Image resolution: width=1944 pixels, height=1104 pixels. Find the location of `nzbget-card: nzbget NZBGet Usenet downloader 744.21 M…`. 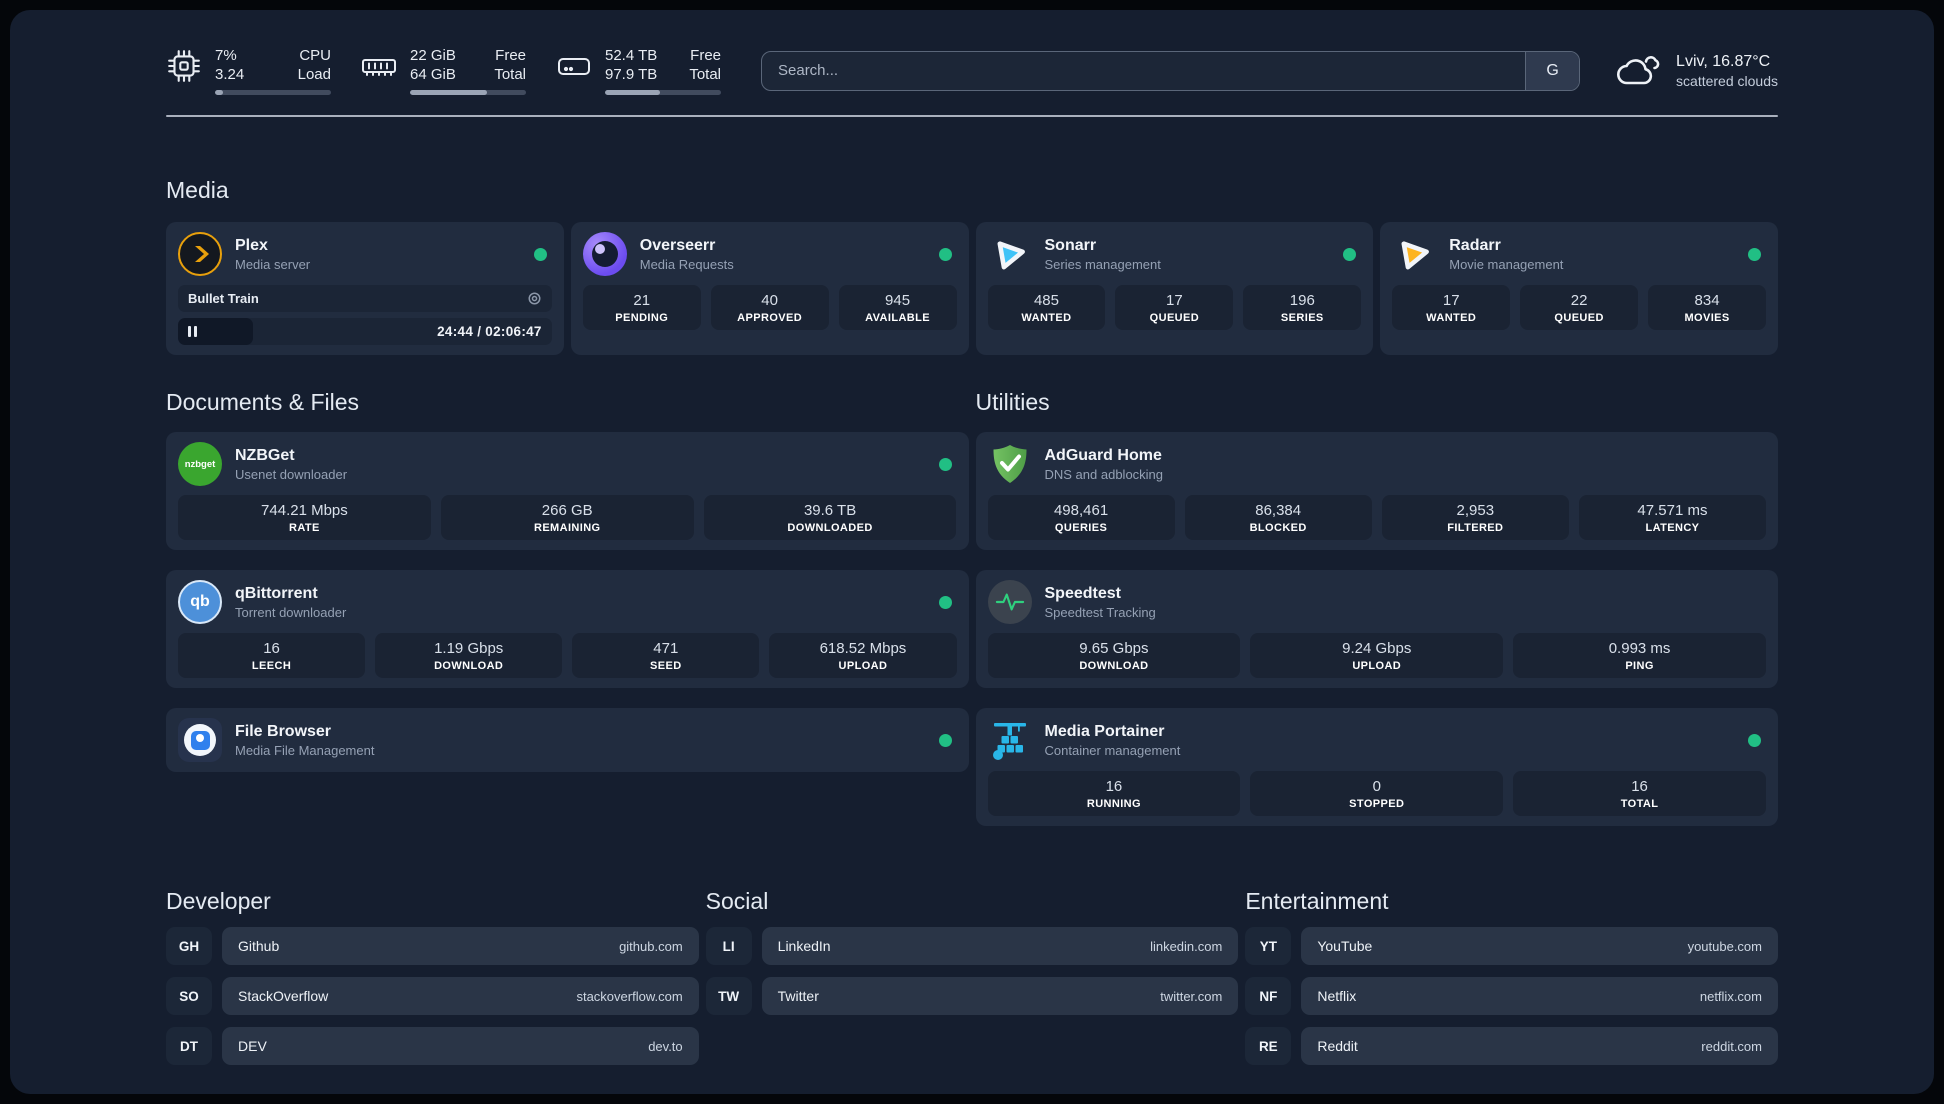

nzbget-card: nzbget NZBGet Usenet downloader 744.21 M… is located at coordinates (567, 491).